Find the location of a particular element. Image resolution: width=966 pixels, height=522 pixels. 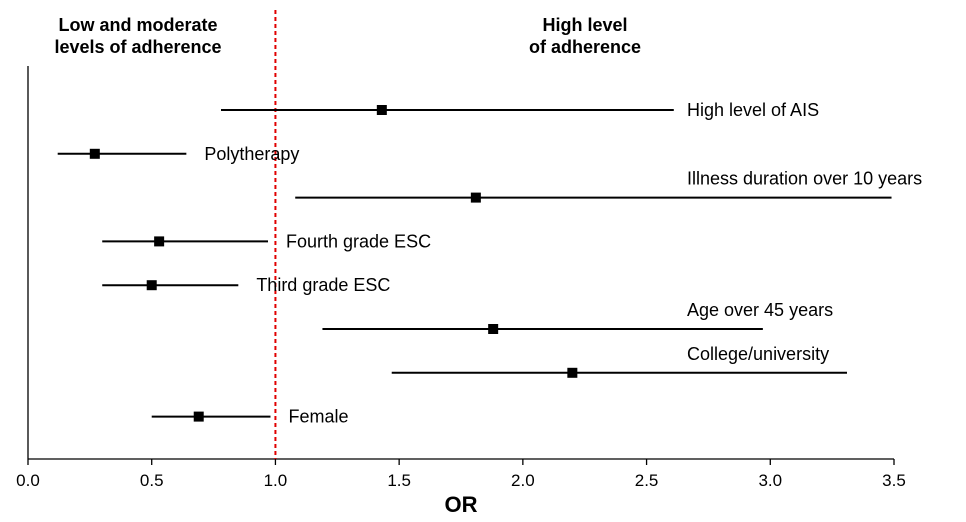

x-tick-label: 2.5 is located at coordinates (647, 480).